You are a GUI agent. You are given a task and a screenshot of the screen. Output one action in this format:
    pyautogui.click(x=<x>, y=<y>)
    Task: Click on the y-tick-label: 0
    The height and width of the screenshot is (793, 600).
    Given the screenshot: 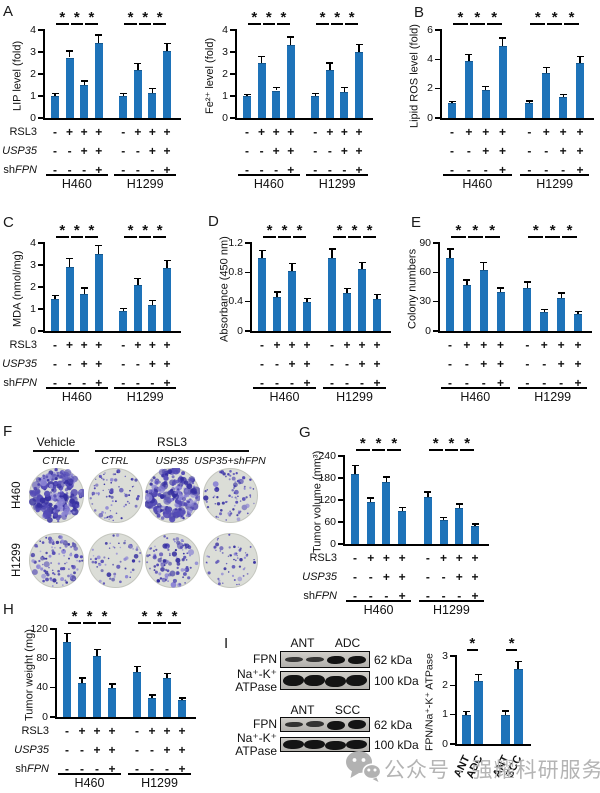 What is the action you would take?
    pyautogui.click(x=430, y=117)
    